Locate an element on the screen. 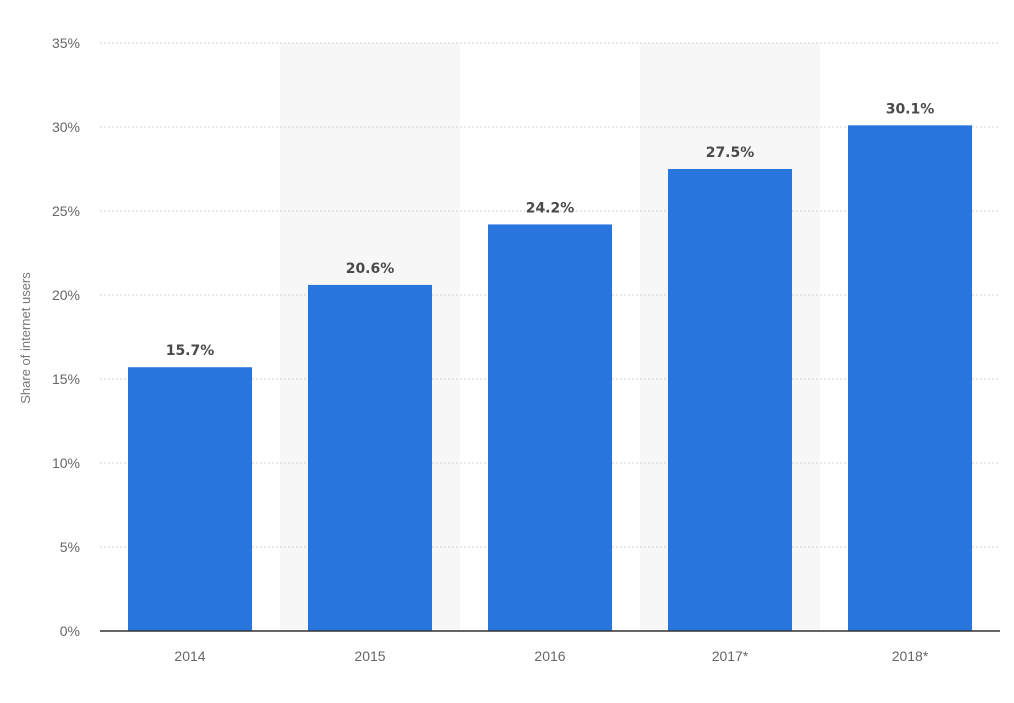  data-label: 24.2% is located at coordinates (550, 208).